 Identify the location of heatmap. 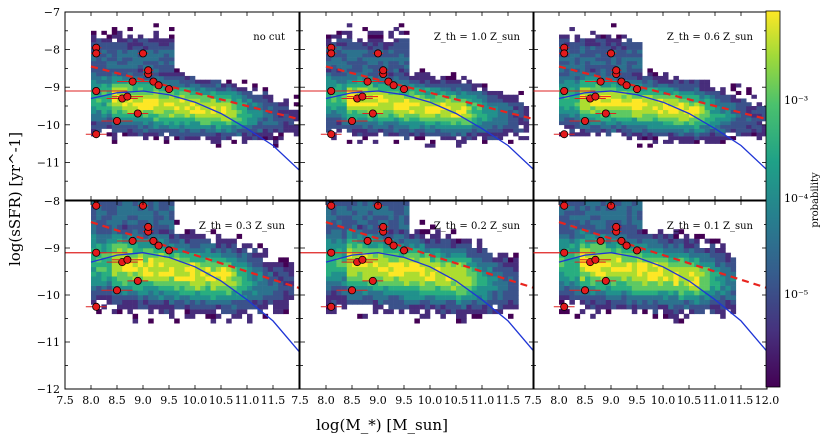
(182, 276).